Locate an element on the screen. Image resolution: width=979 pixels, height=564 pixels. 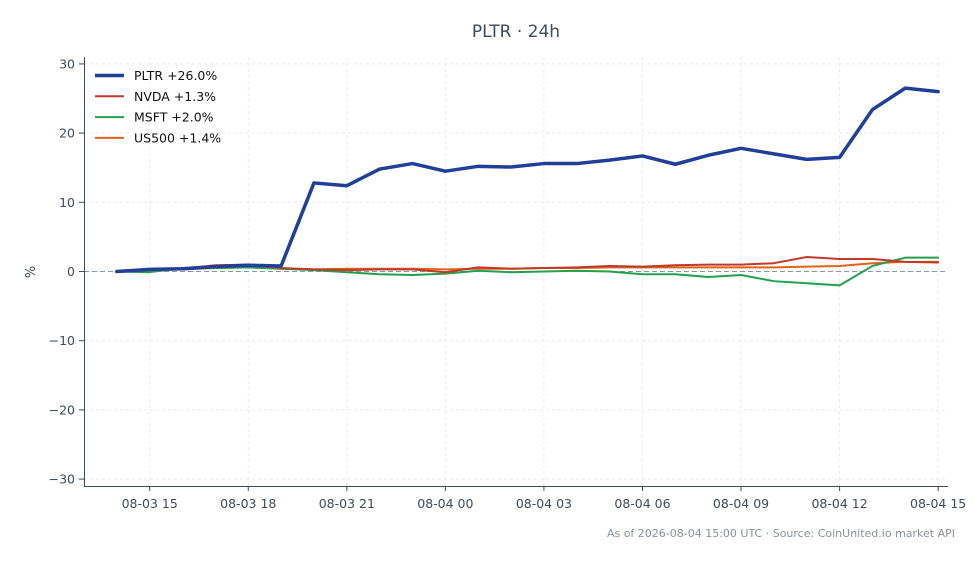
x-tick-label: 08-04 03 is located at coordinates (544, 503).